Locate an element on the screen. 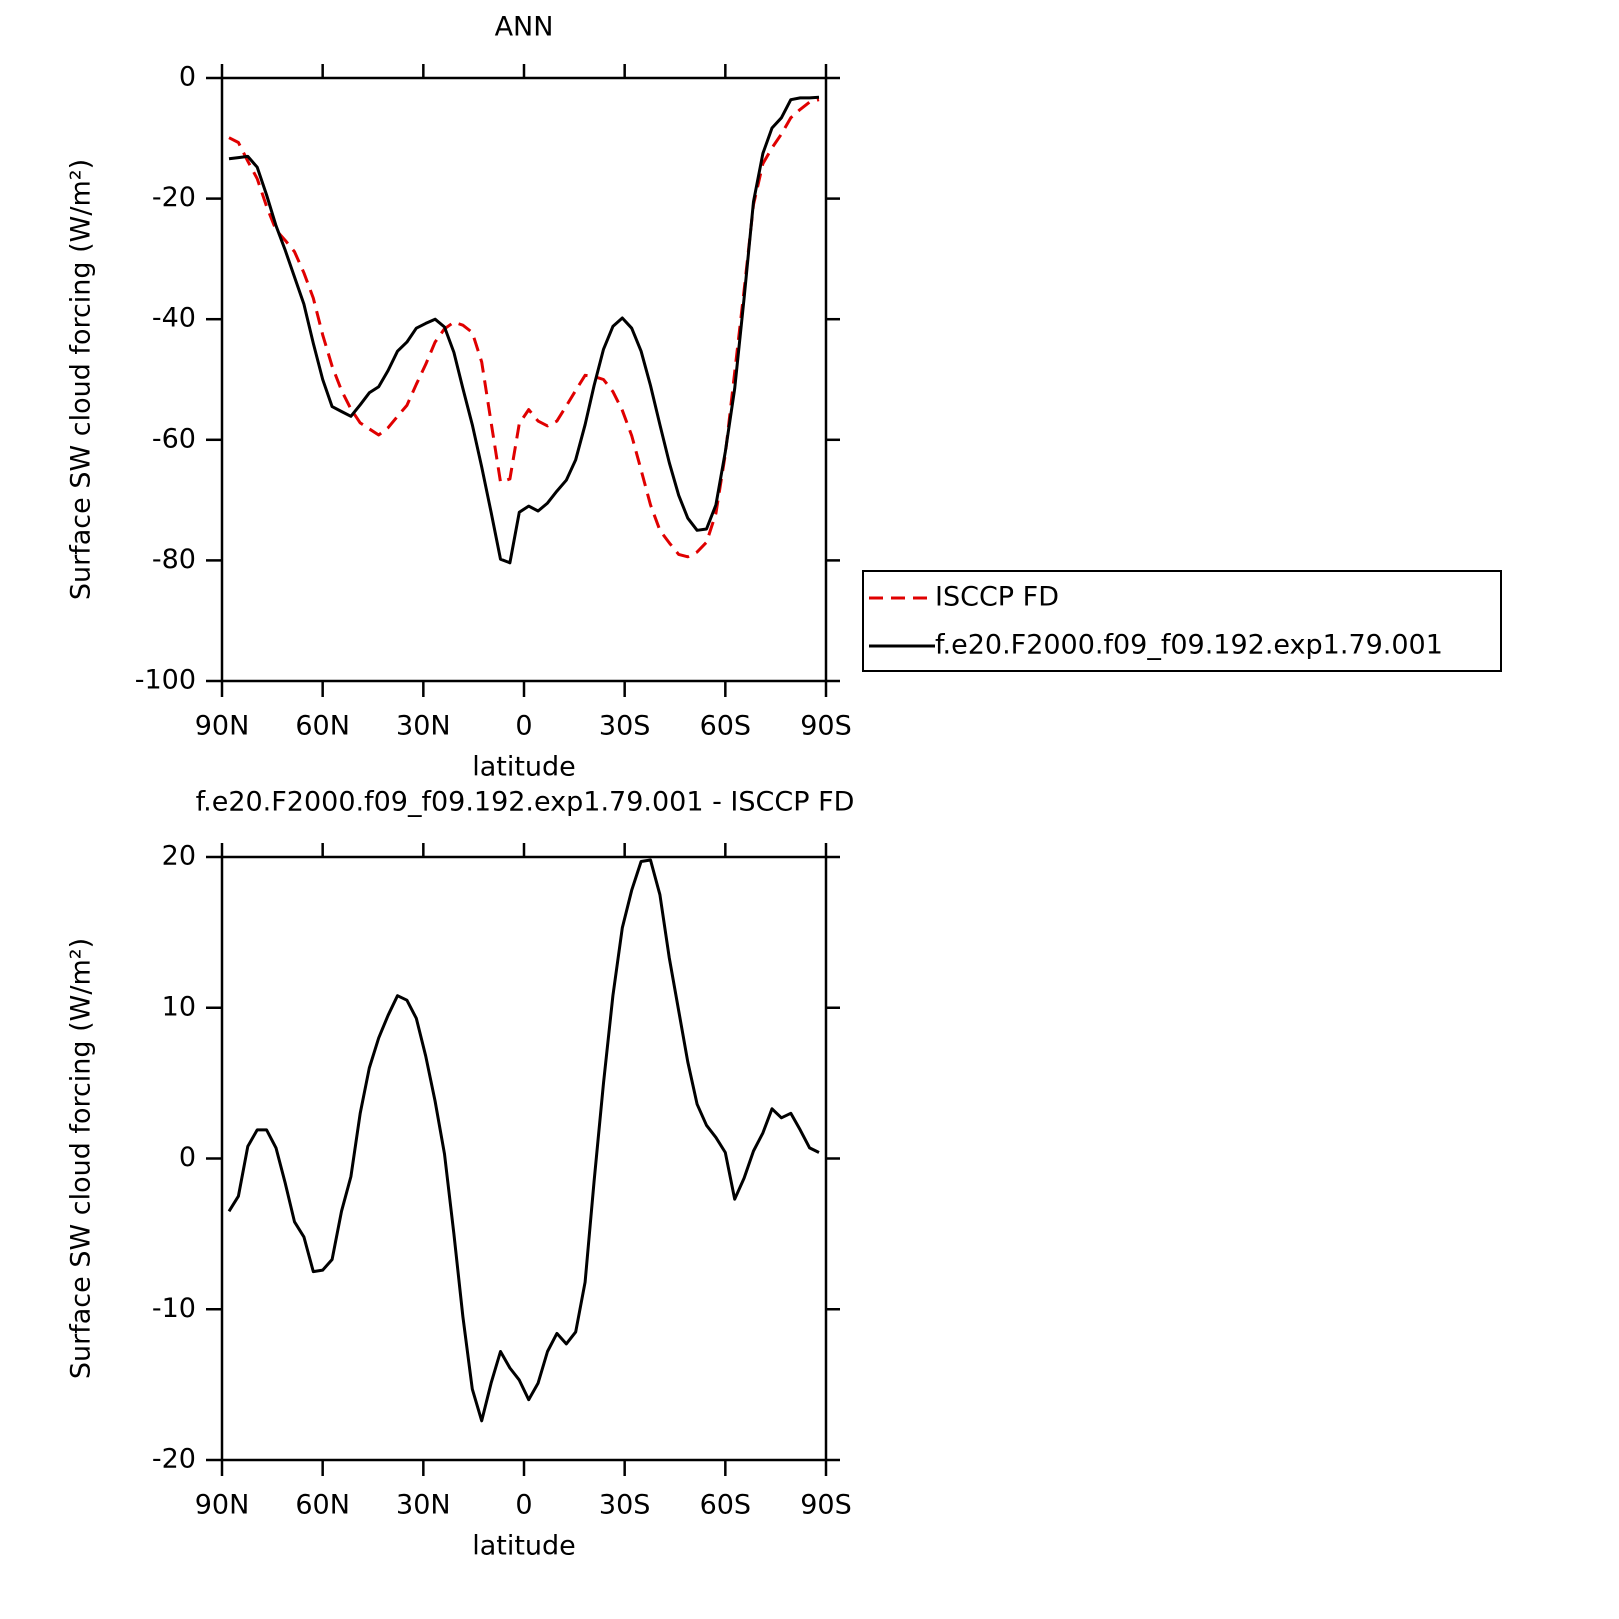 This screenshot has height=1619, width=1619. legend-label: f.e20.F2000.f09_f09.192.exp1.79.001 is located at coordinates (1189, 645).